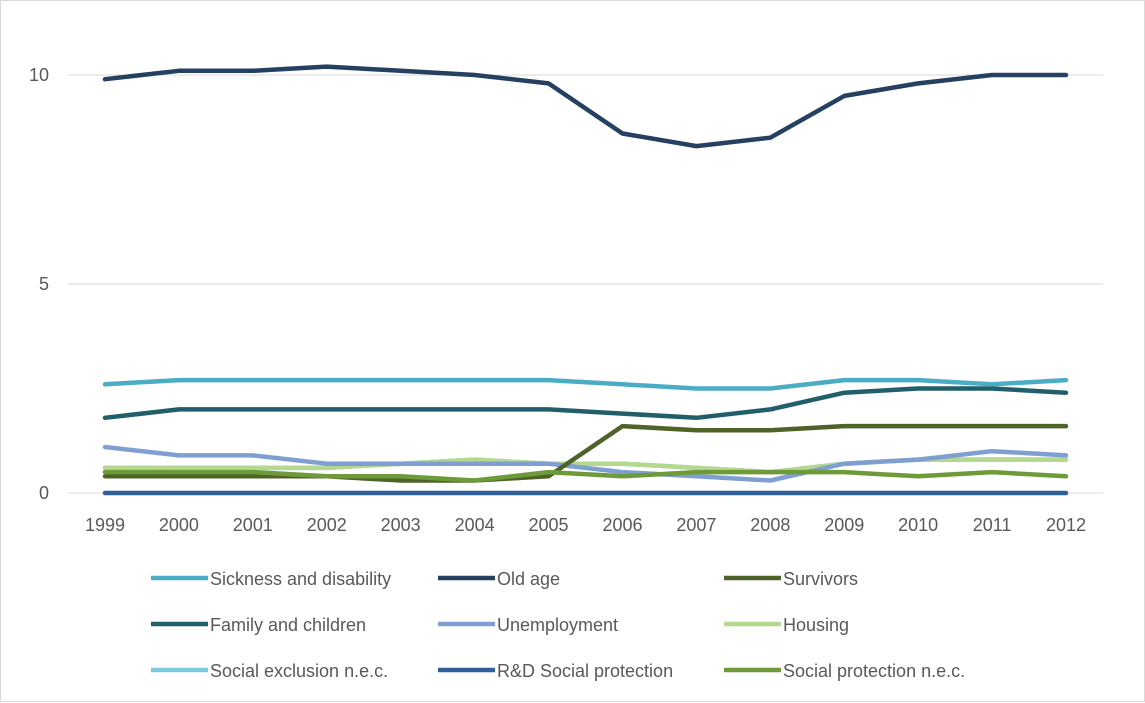 The height and width of the screenshot is (703, 1145). What do you see at coordinates (585, 476) in the screenshot?
I see `series-line-social-protection-n-e-c-` at bounding box center [585, 476].